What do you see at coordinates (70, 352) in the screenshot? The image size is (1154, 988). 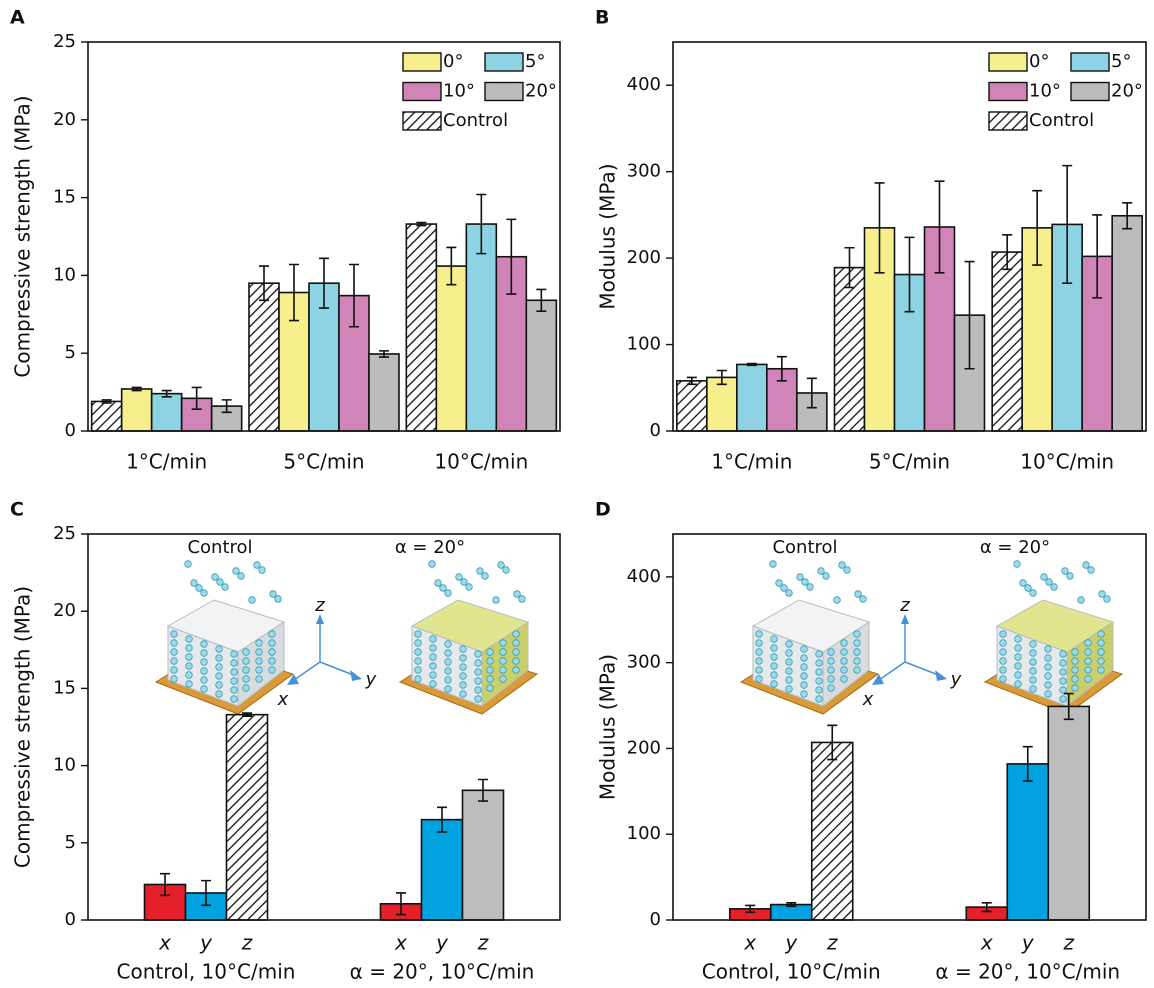 I see `y-tick-label: 5` at bounding box center [70, 352].